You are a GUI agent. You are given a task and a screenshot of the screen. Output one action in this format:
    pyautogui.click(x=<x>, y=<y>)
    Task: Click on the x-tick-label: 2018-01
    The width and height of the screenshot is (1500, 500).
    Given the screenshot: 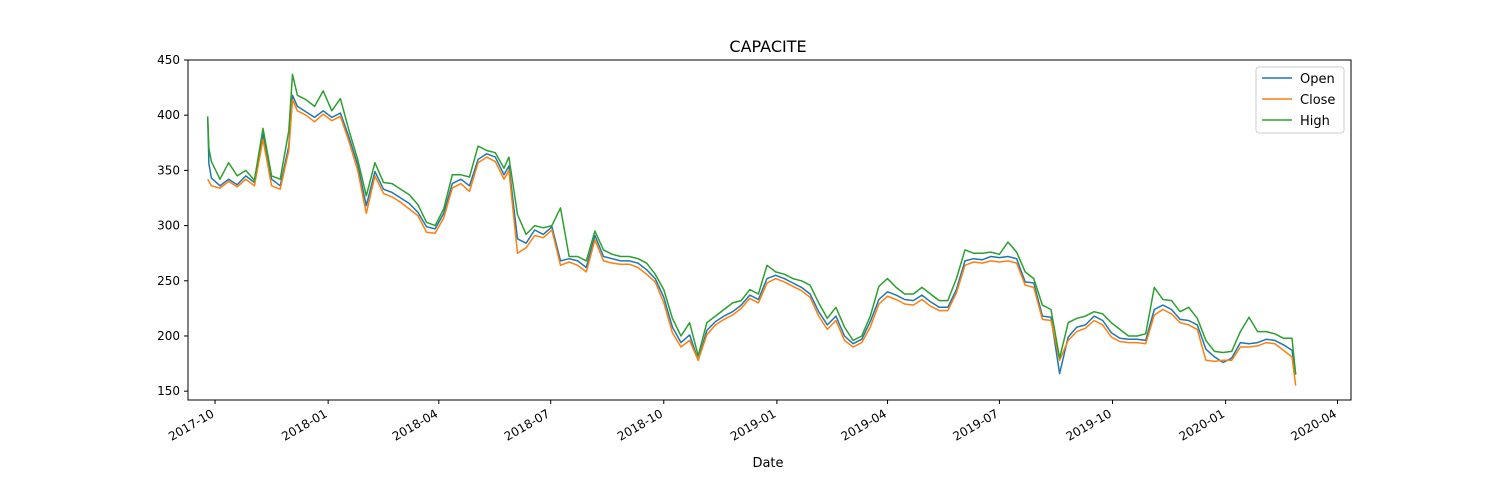 What is the action you would take?
    pyautogui.click(x=304, y=424)
    